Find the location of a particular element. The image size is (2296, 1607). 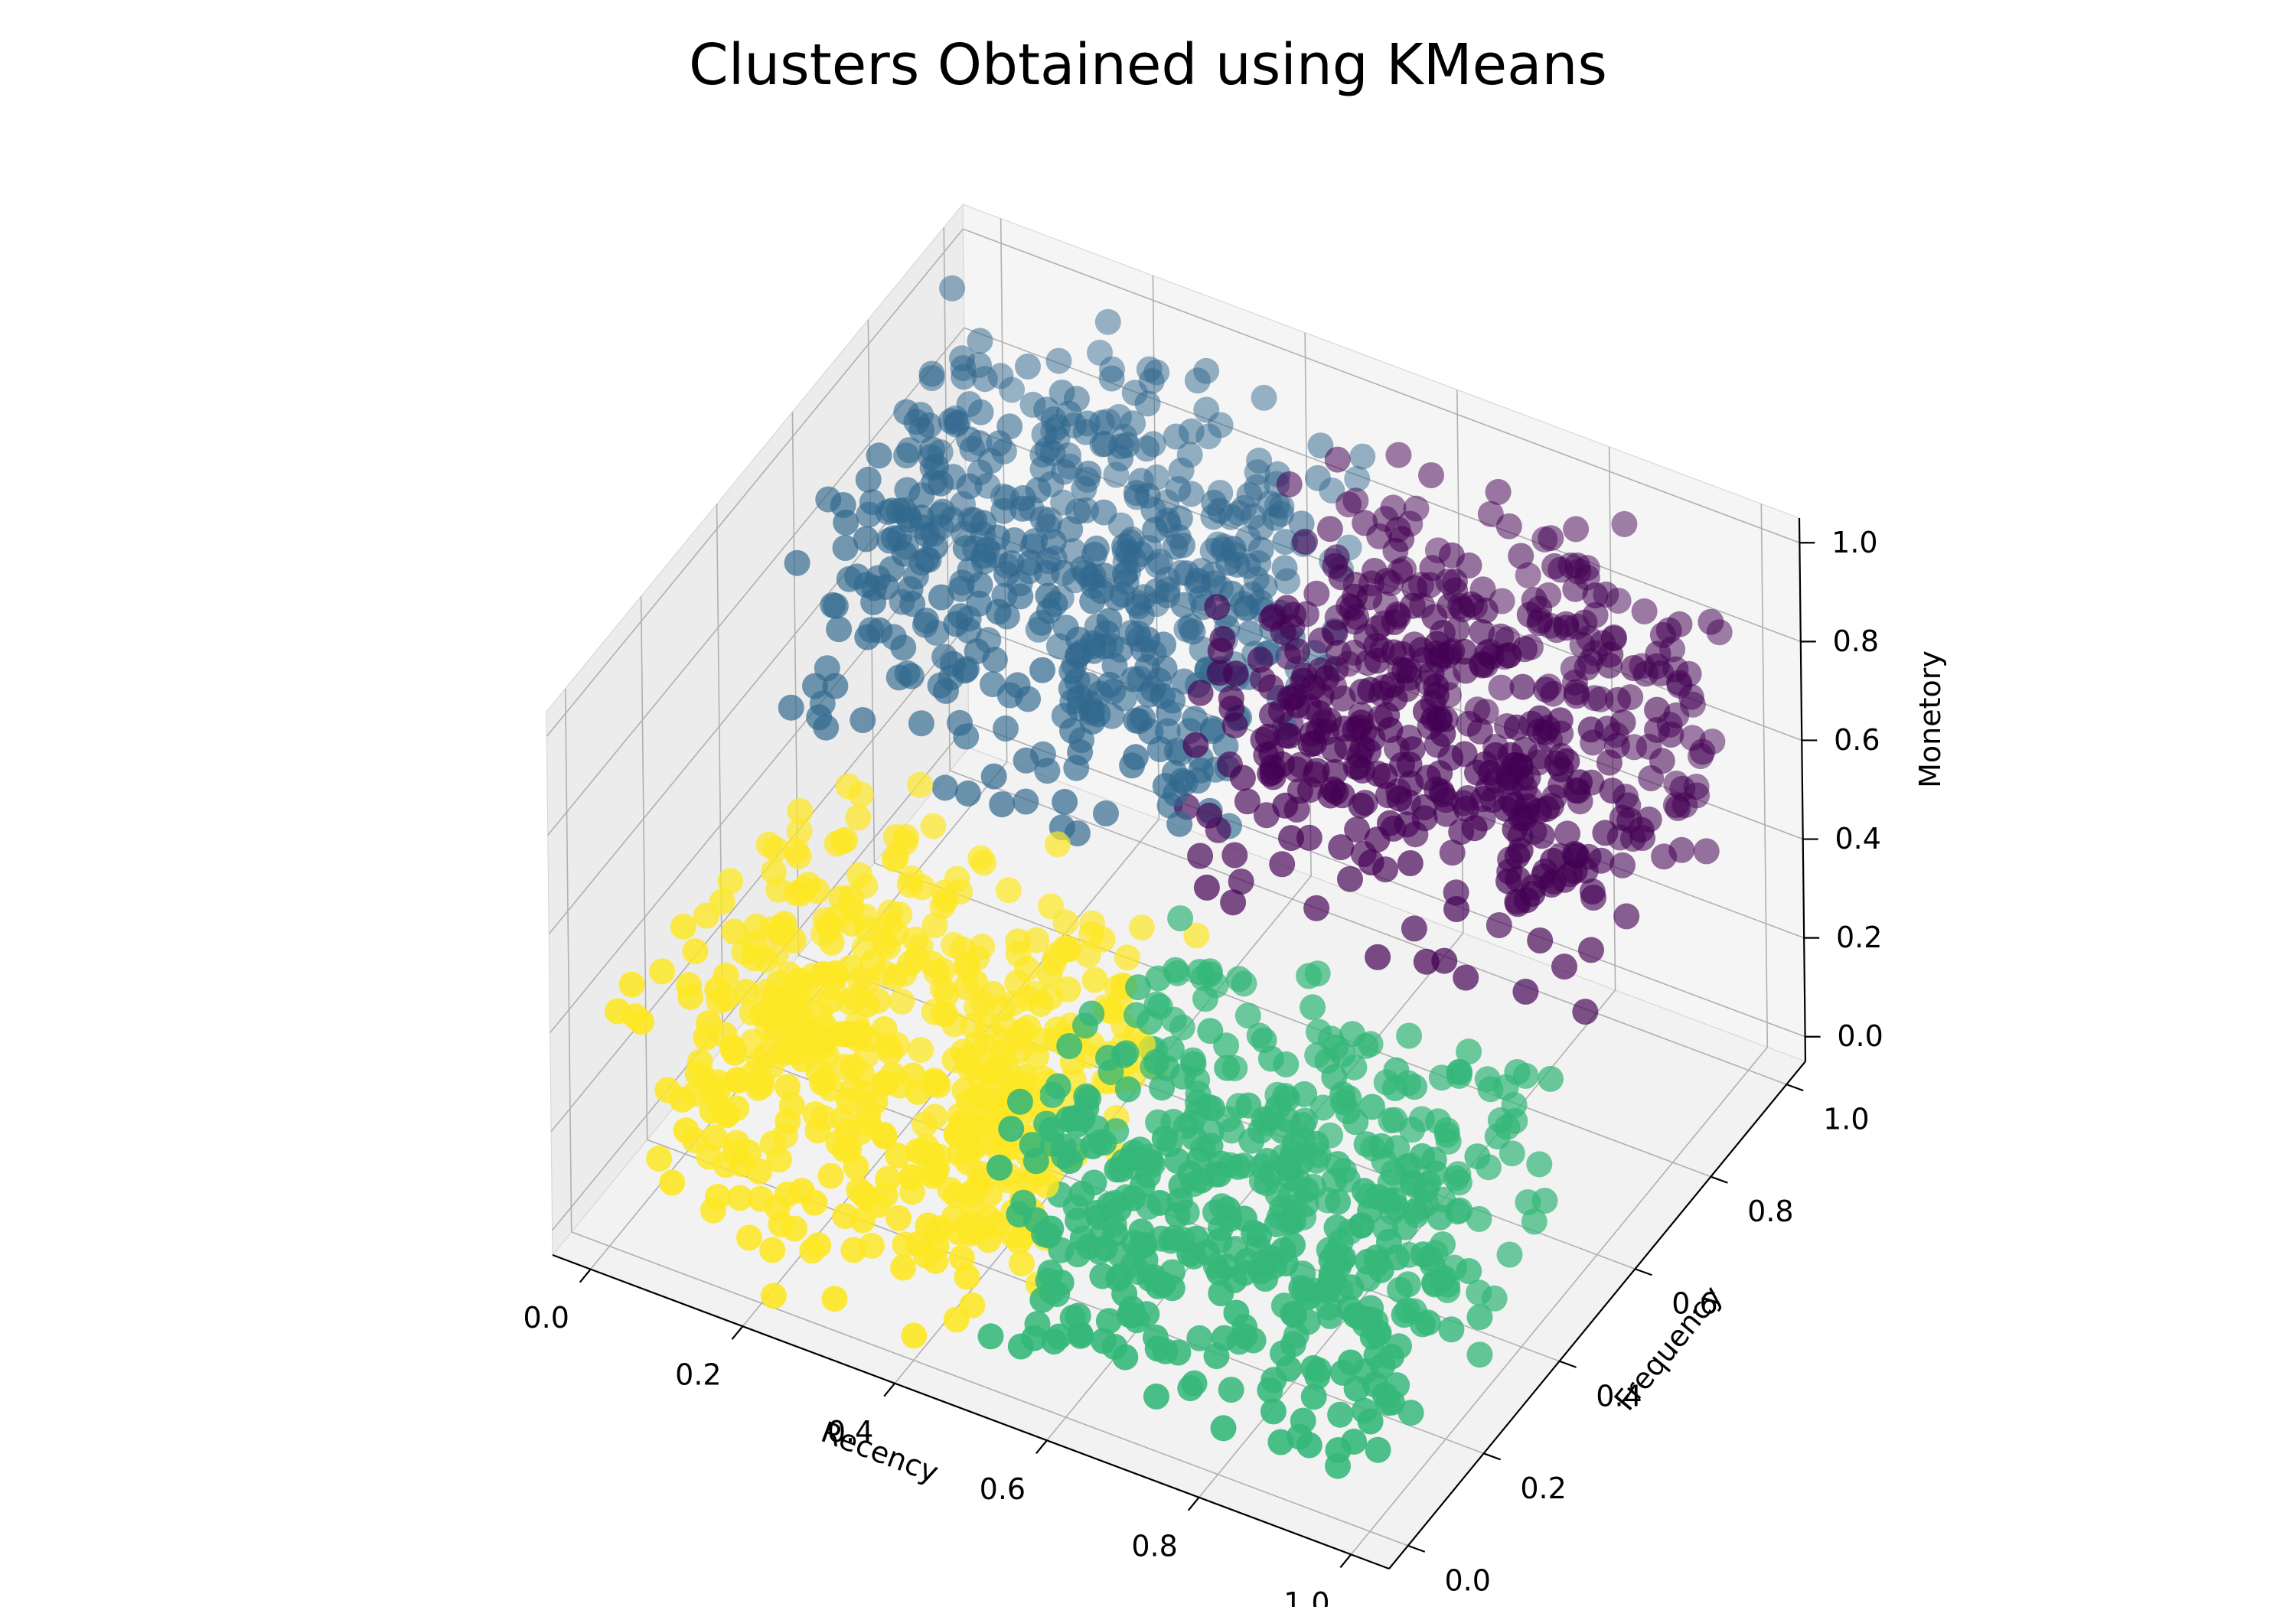

gridline-floor-y is located at coordinates (1292, 1020).